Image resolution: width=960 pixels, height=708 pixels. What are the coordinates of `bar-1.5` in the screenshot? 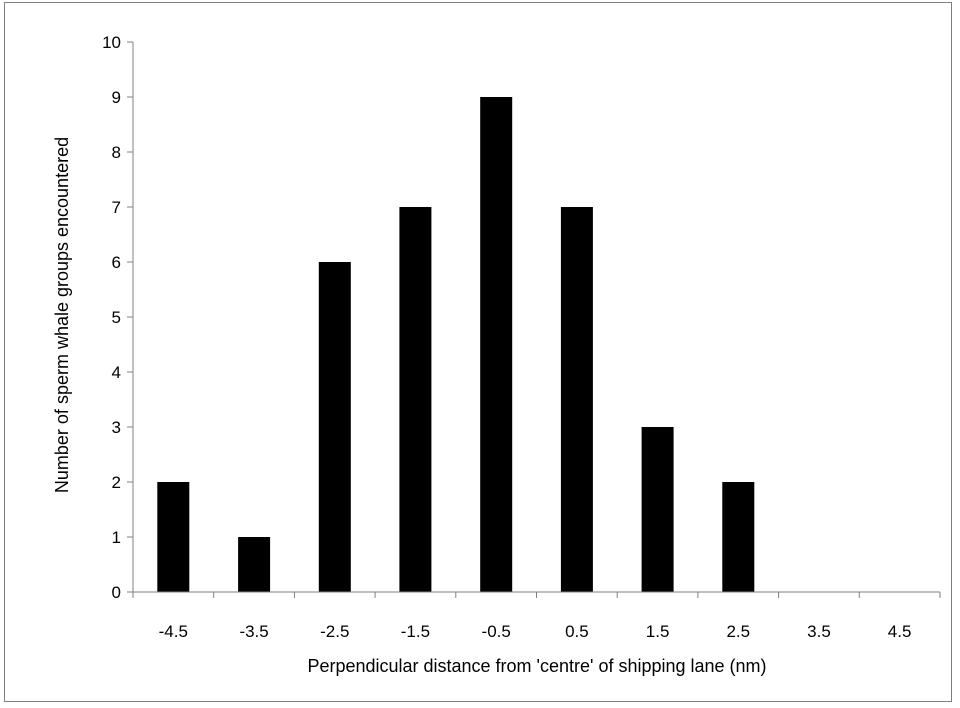 It's located at (657, 509).